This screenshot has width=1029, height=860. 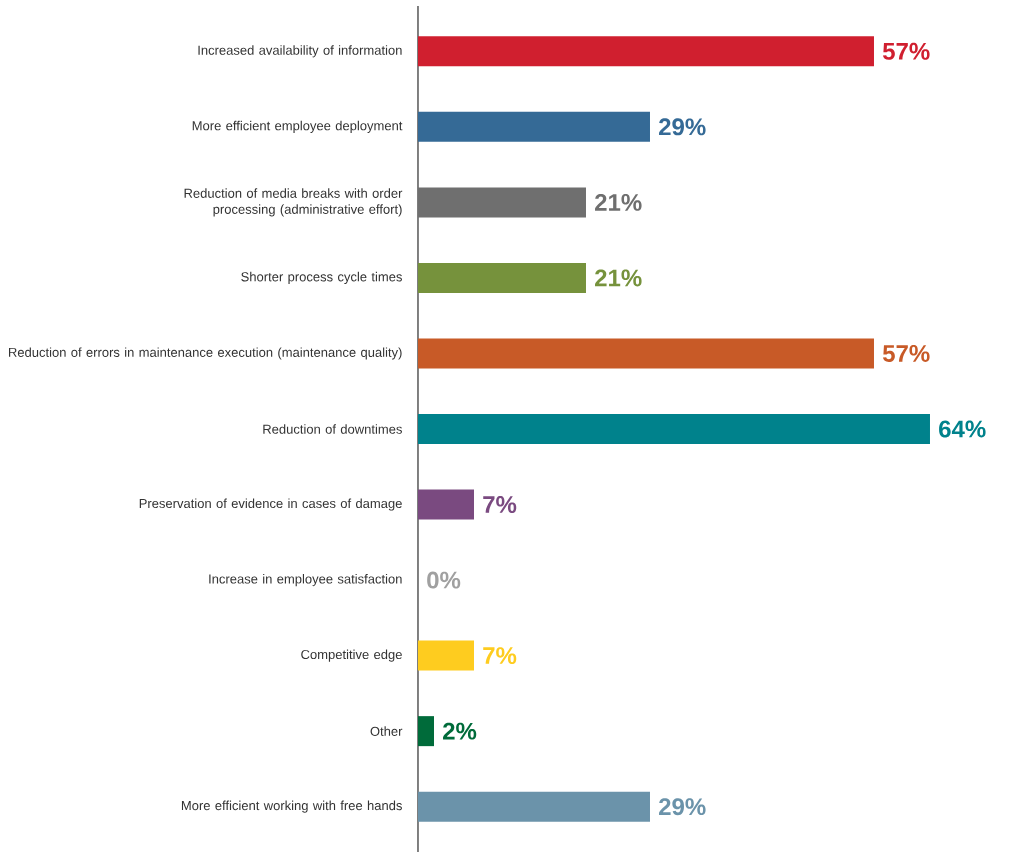 I want to click on y-tick-label: Reduction of media breaks with order processing (administrative effort), so click(x=293, y=202).